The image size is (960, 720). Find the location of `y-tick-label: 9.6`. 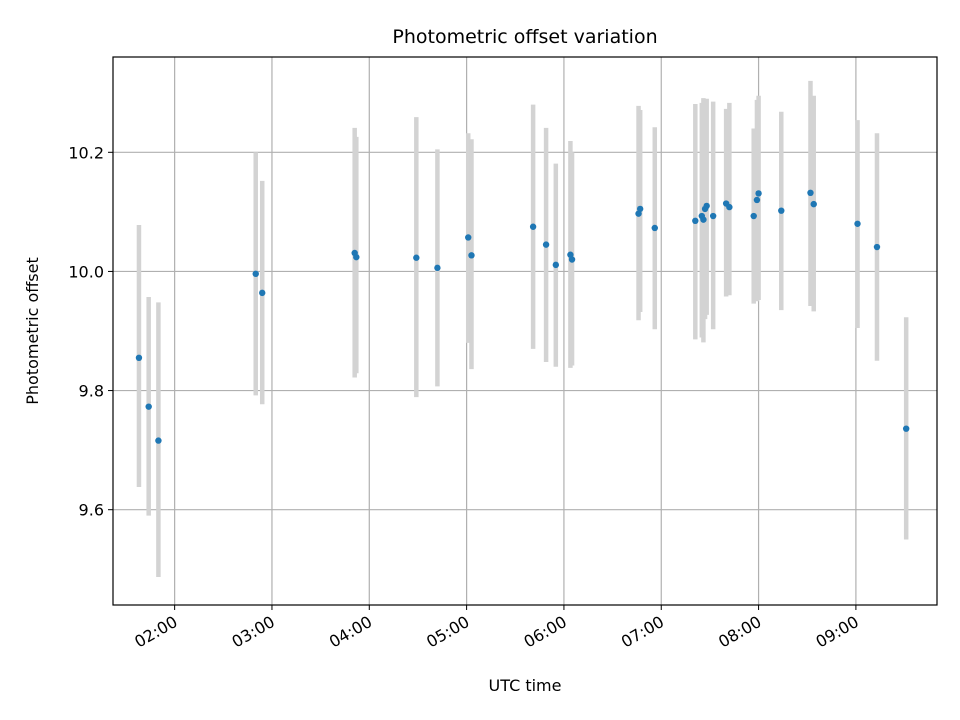

y-tick-label: 9.6 is located at coordinates (91, 510).